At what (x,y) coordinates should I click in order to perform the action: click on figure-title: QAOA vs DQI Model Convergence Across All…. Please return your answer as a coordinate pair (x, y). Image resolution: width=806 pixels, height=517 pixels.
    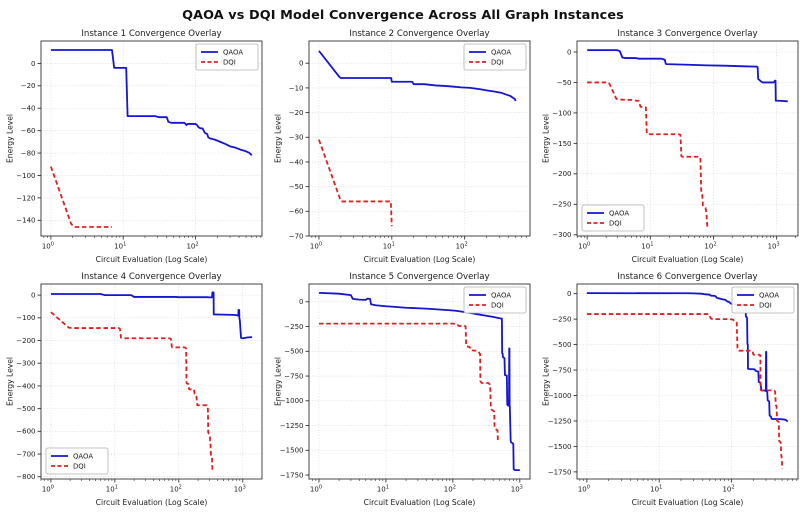
    Looking at the image, I should click on (403, 15).